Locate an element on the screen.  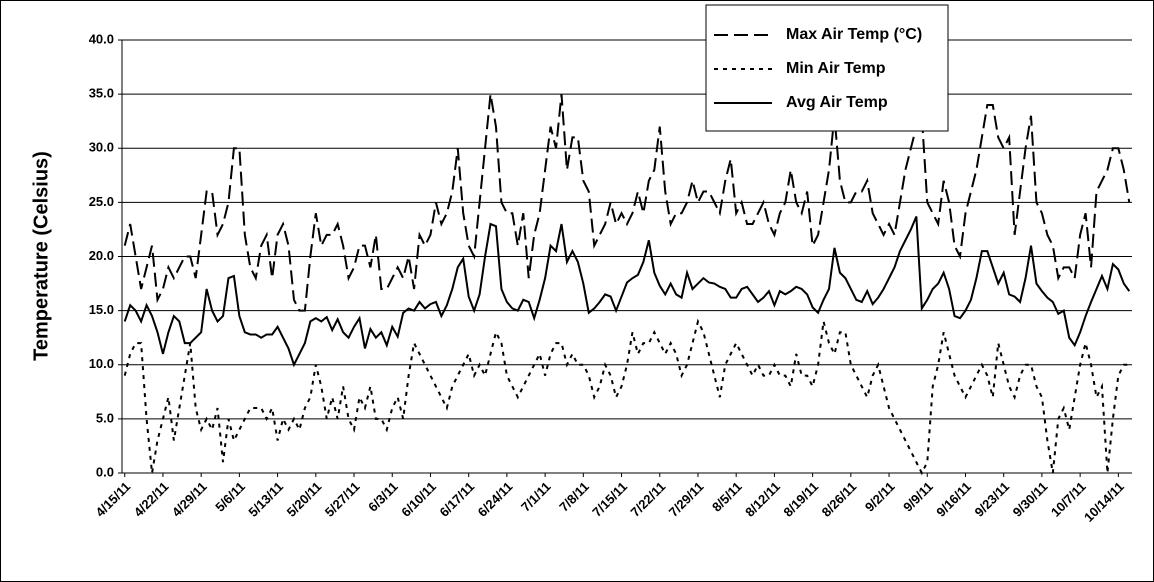
legend-label: Max Air Temp (°C) is located at coordinates (854, 34).